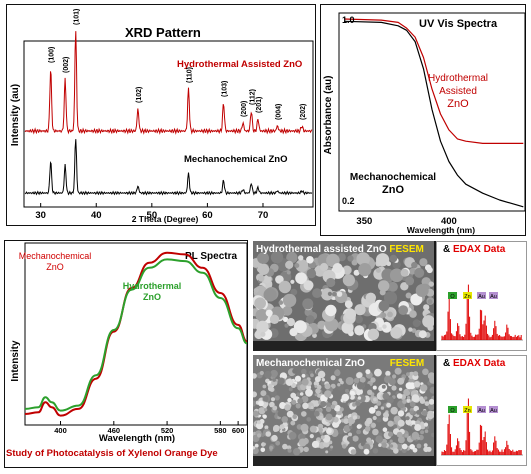  What do you see at coordinates (165, 219) in the screenshot?
I see `xrd-xlabel: 2 Theta (Degree)` at bounding box center [165, 219].